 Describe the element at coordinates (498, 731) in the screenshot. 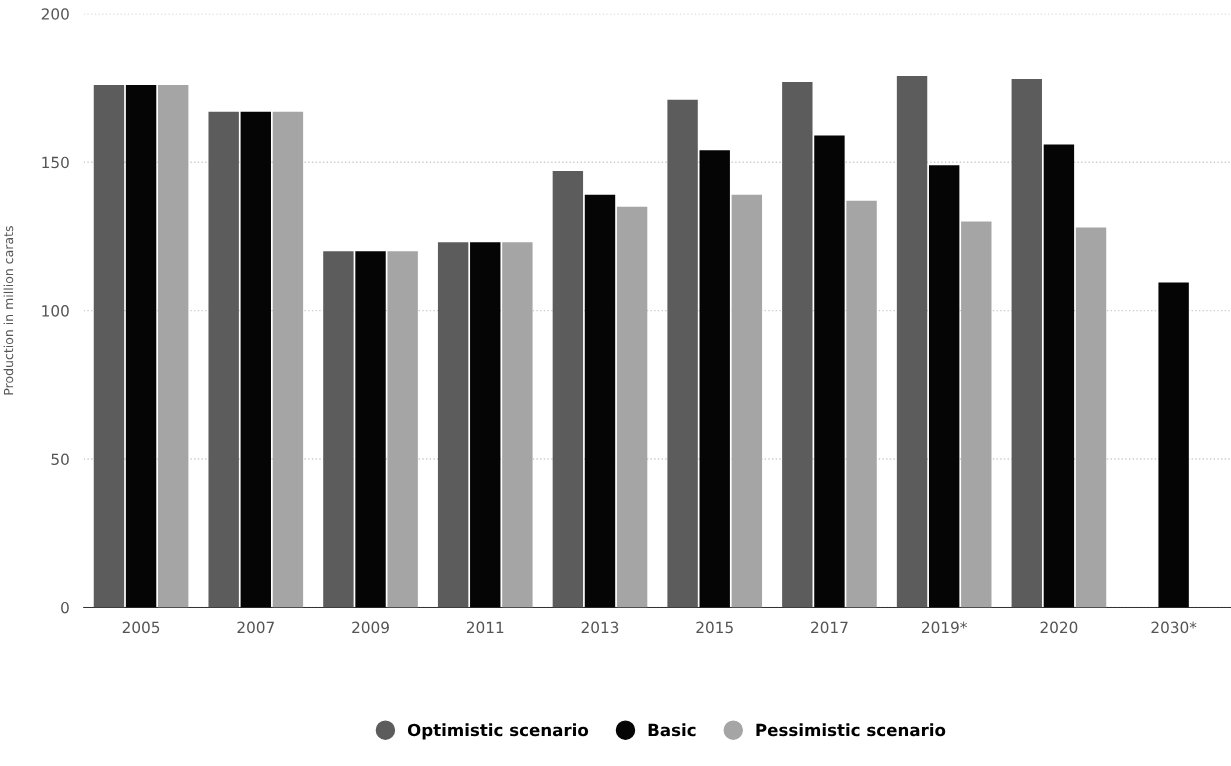

I see `legend-label: Optimistic scenario` at that location.